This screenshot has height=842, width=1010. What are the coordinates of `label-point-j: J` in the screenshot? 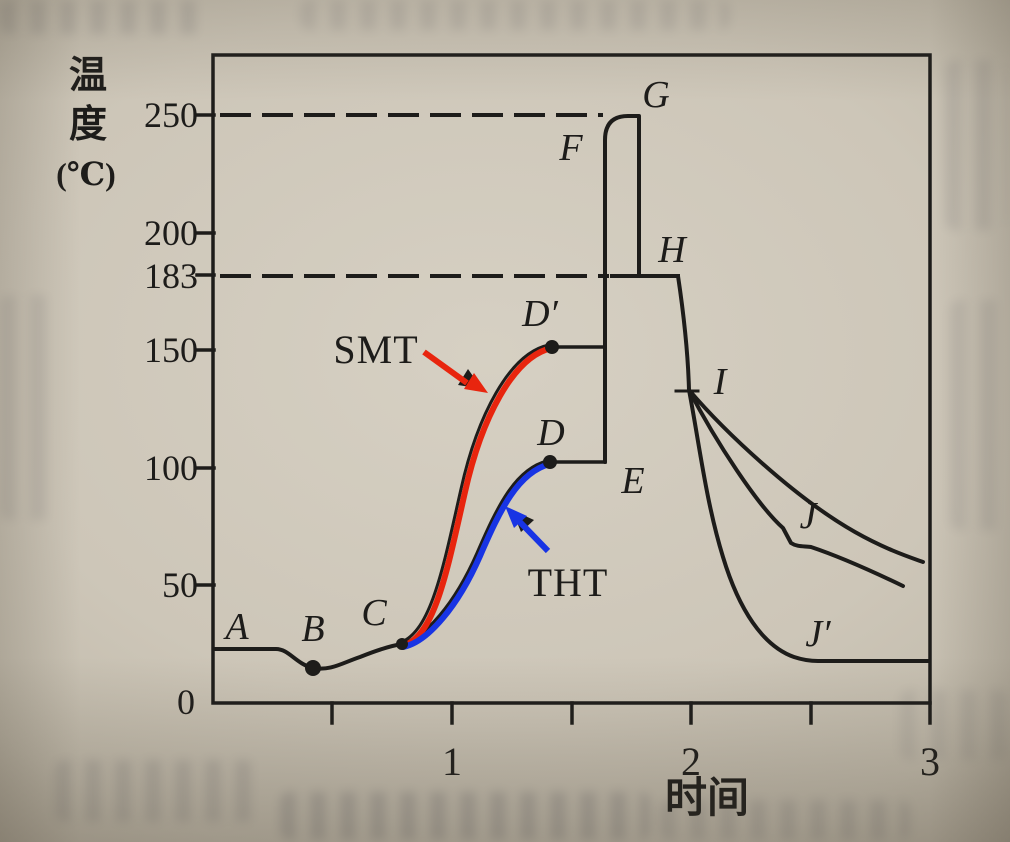 It's located at (809, 516).